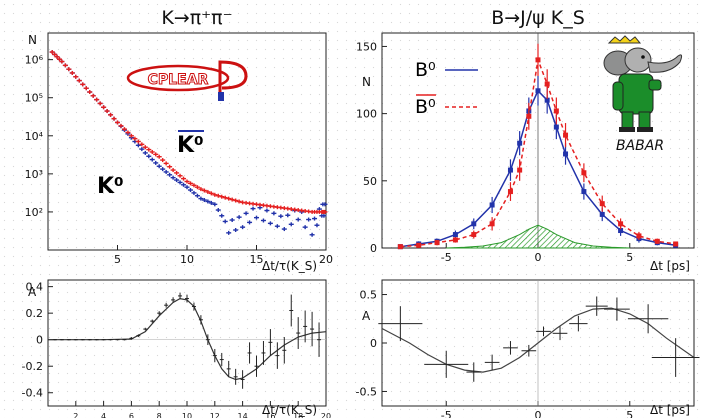  Describe the element at coordinates (131, 415) in the screenshot. I see `x-tick-label: 6` at that location.